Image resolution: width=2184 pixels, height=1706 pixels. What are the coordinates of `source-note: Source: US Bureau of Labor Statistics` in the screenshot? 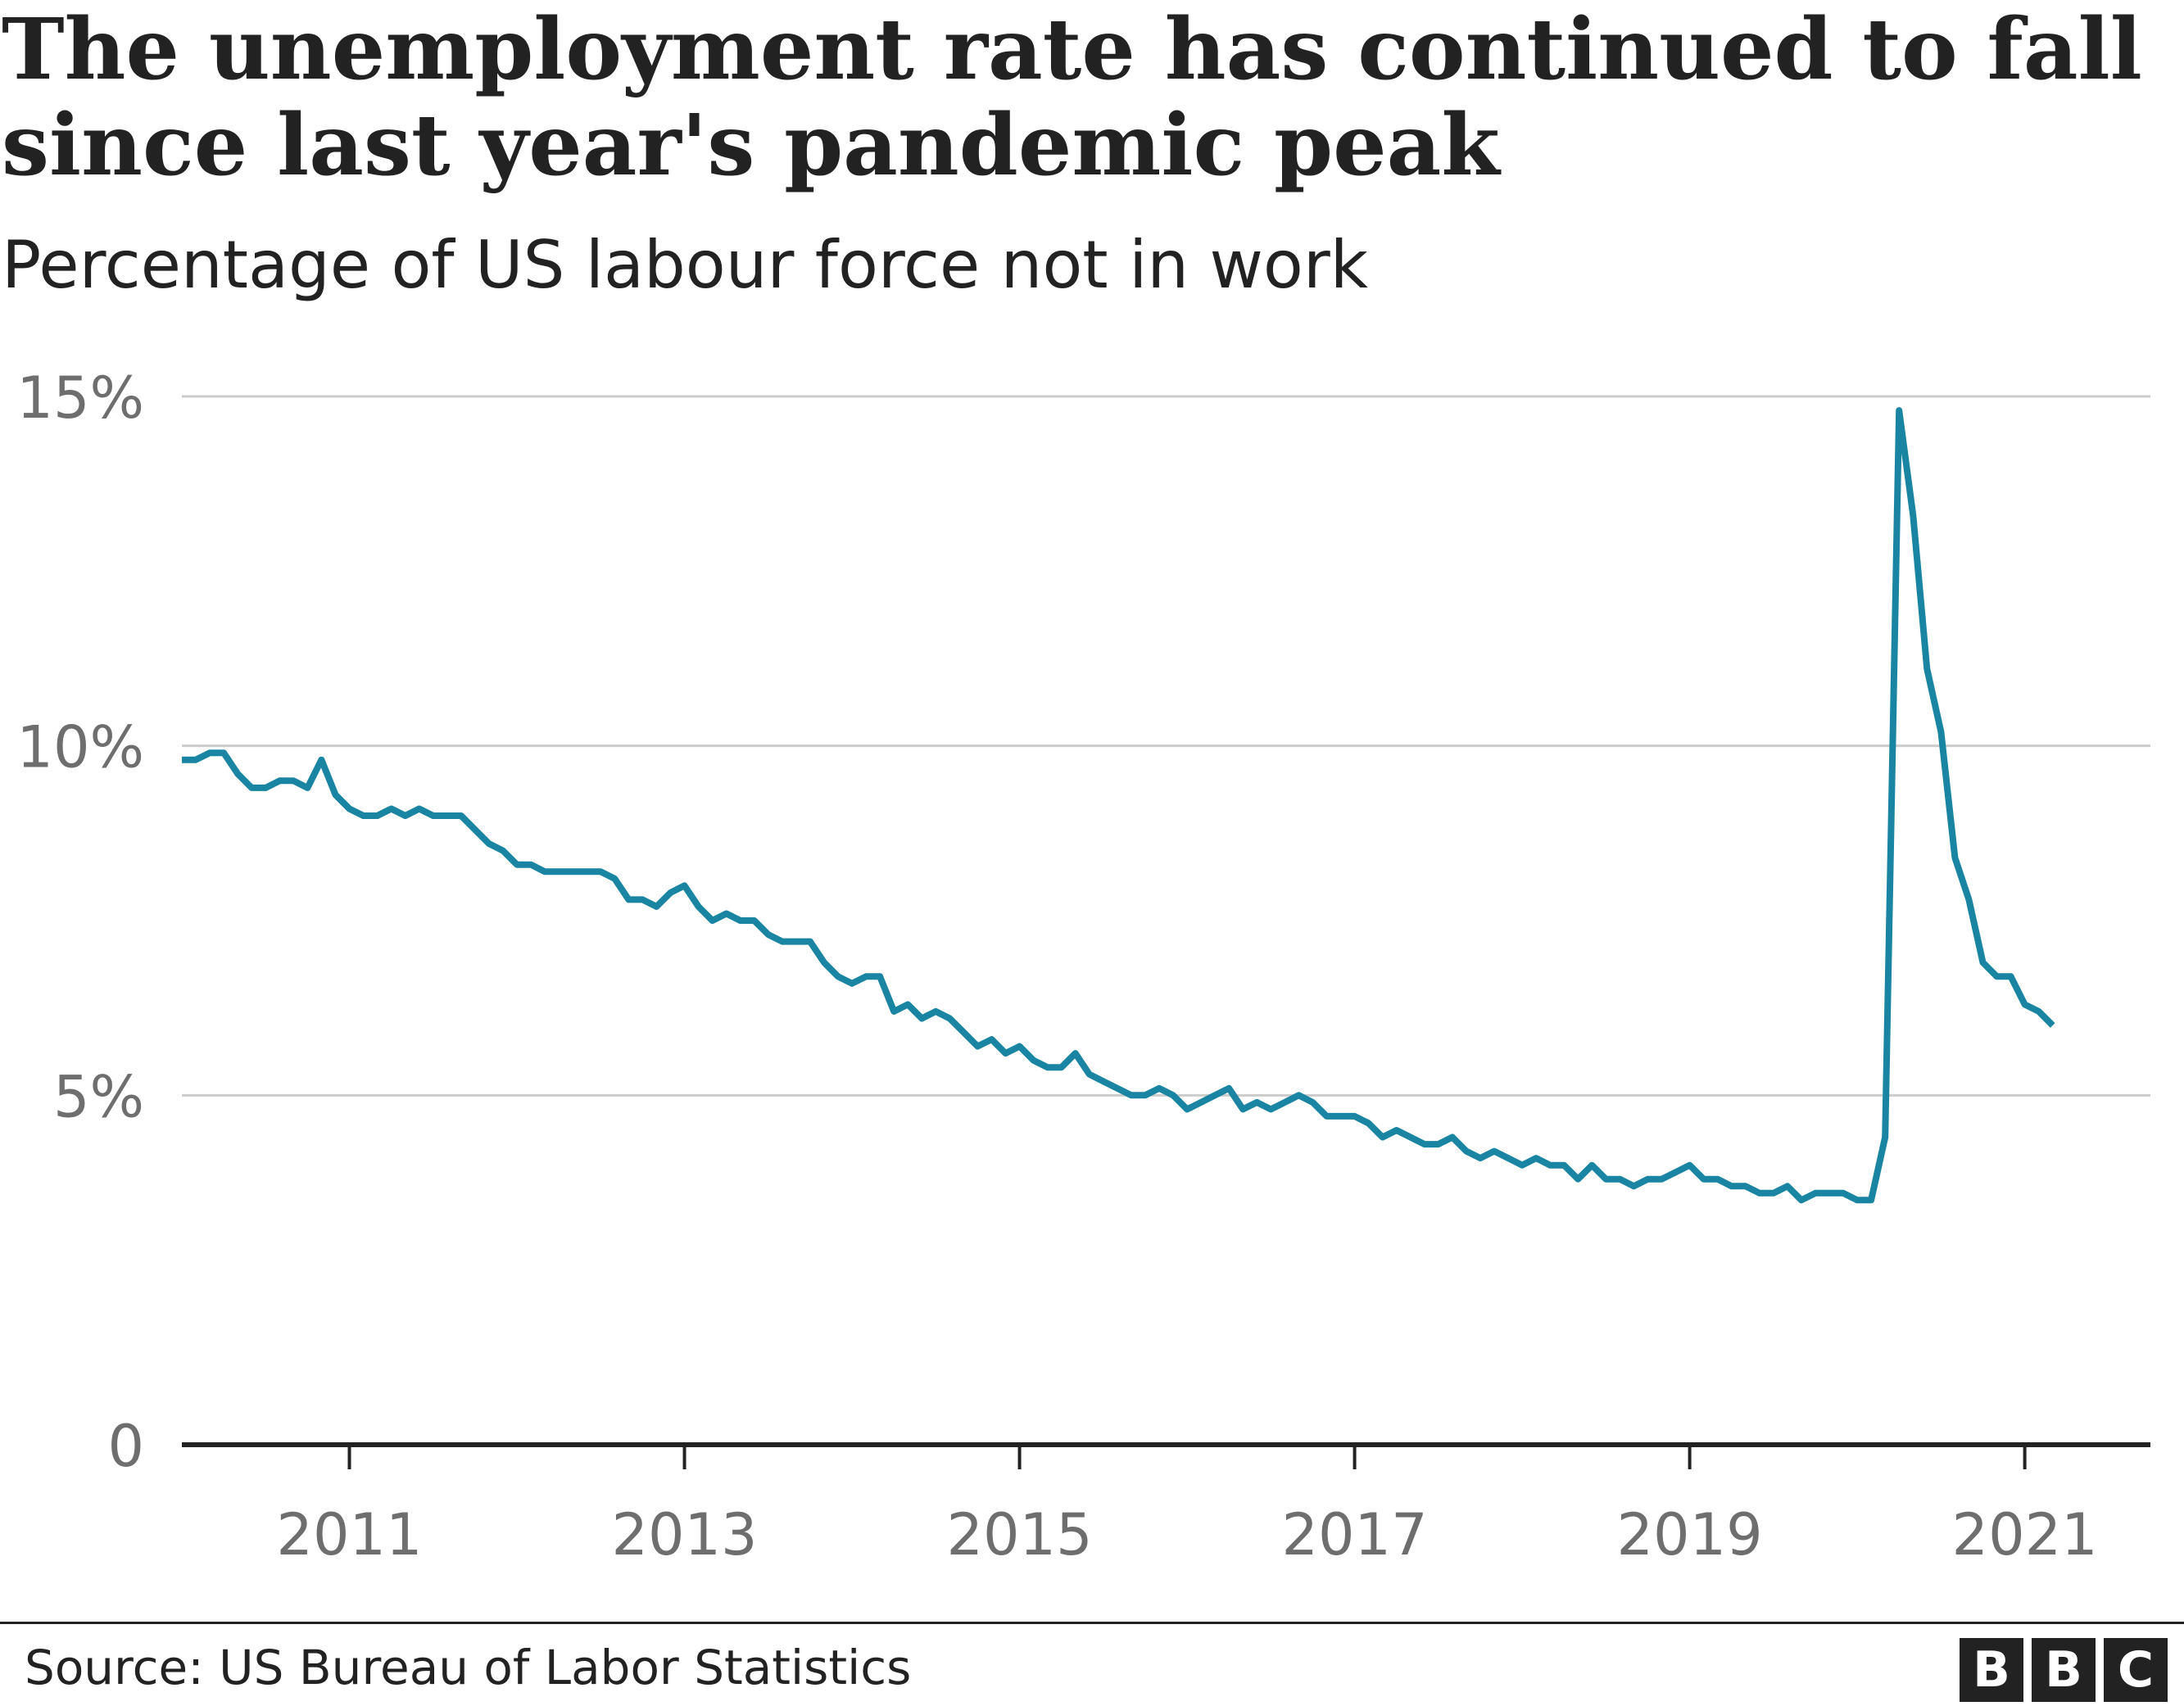 It's located at (468, 1667).